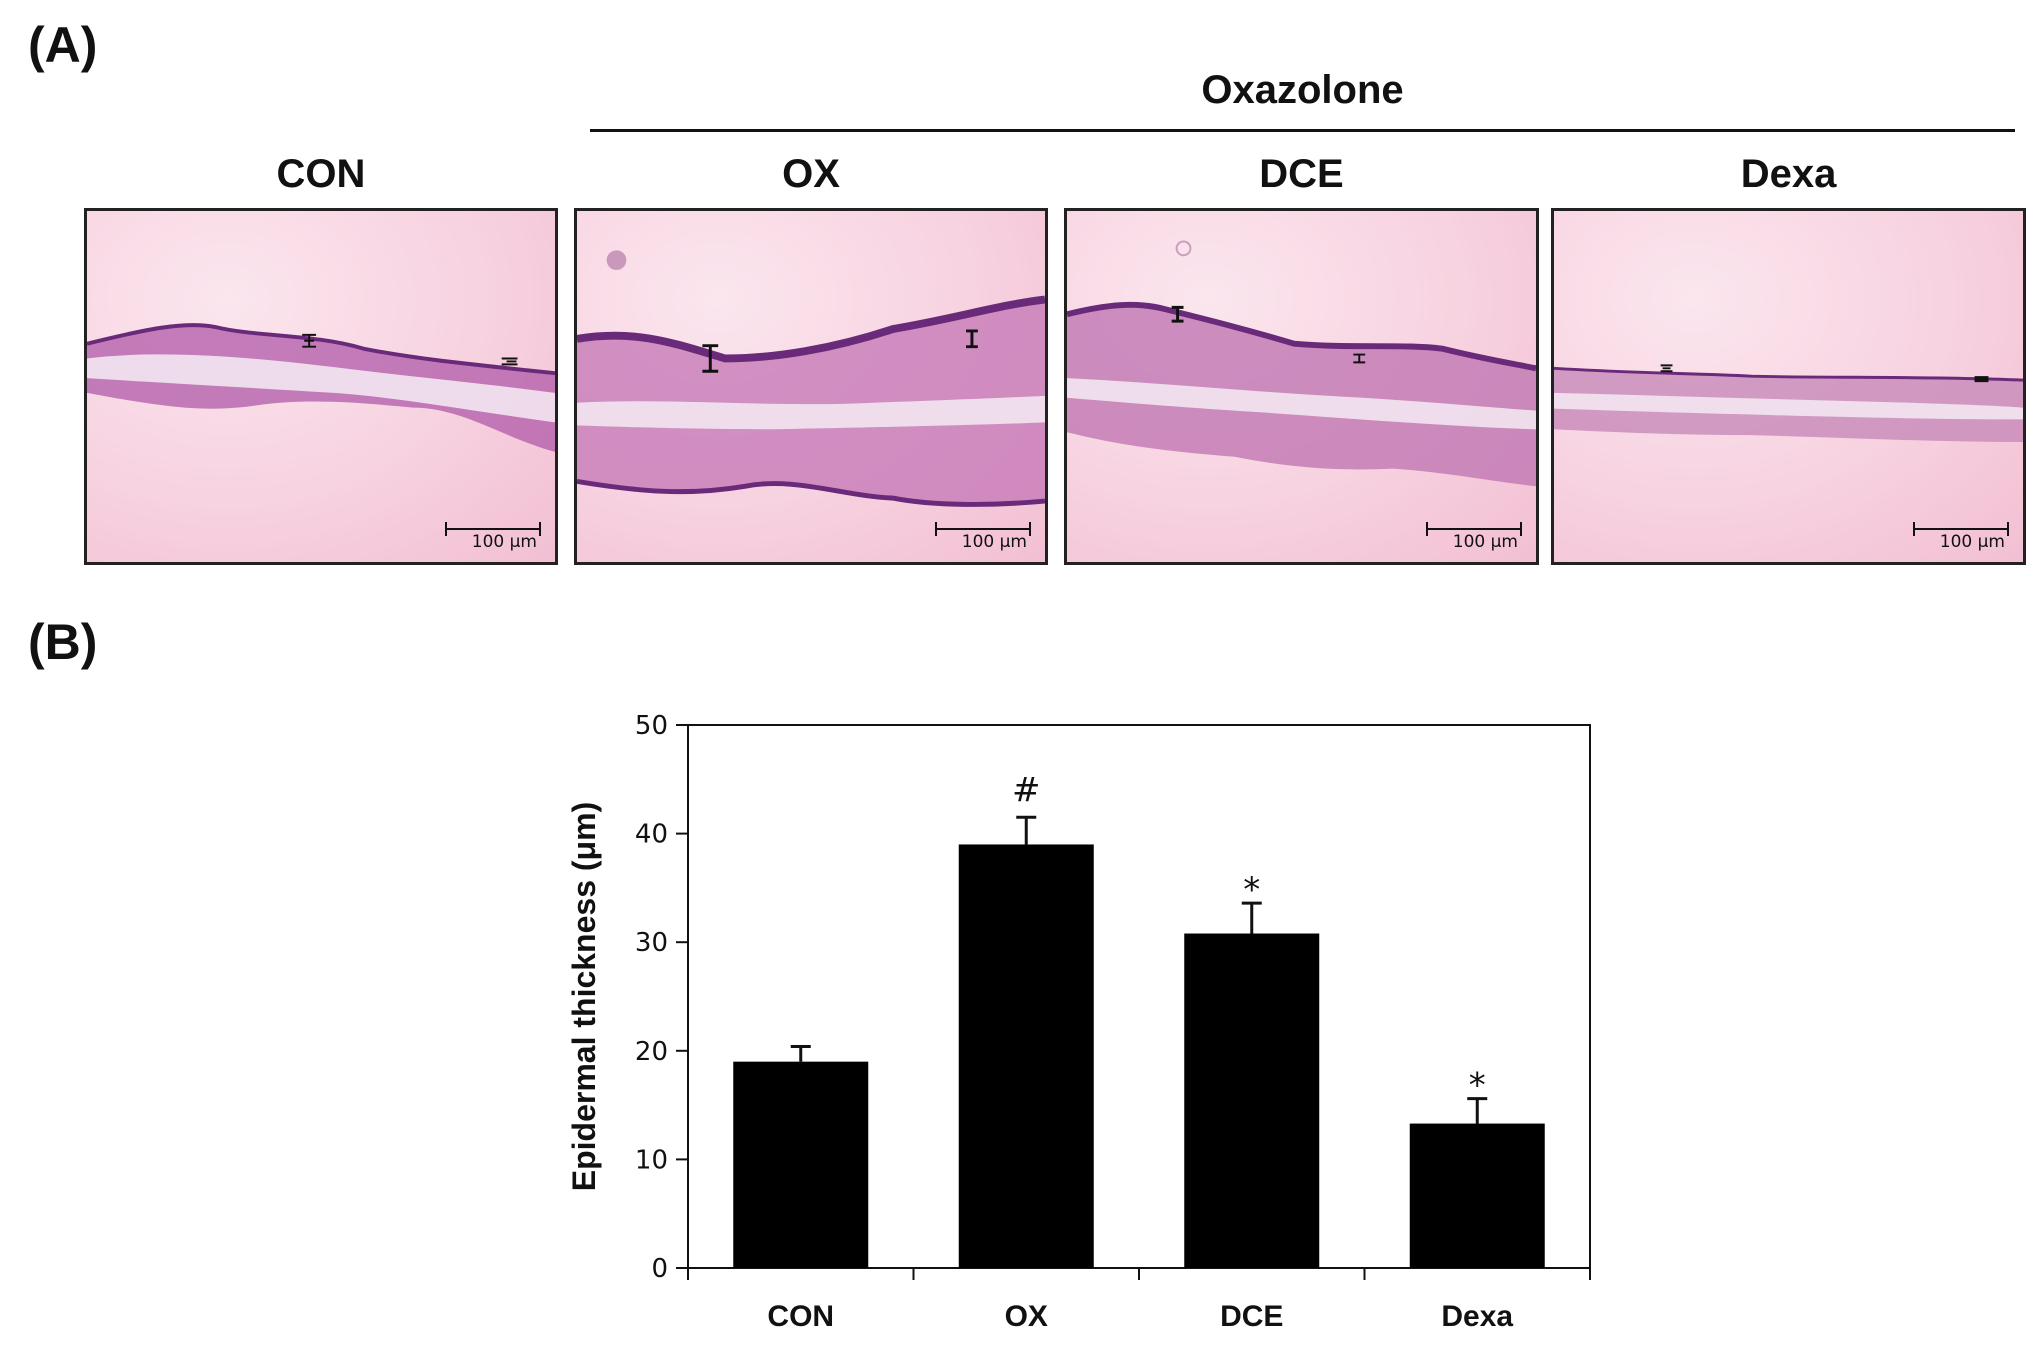 This screenshot has height=1345, width=2037. I want to click on oxazolone-group-bracket-line, so click(1302, 130).